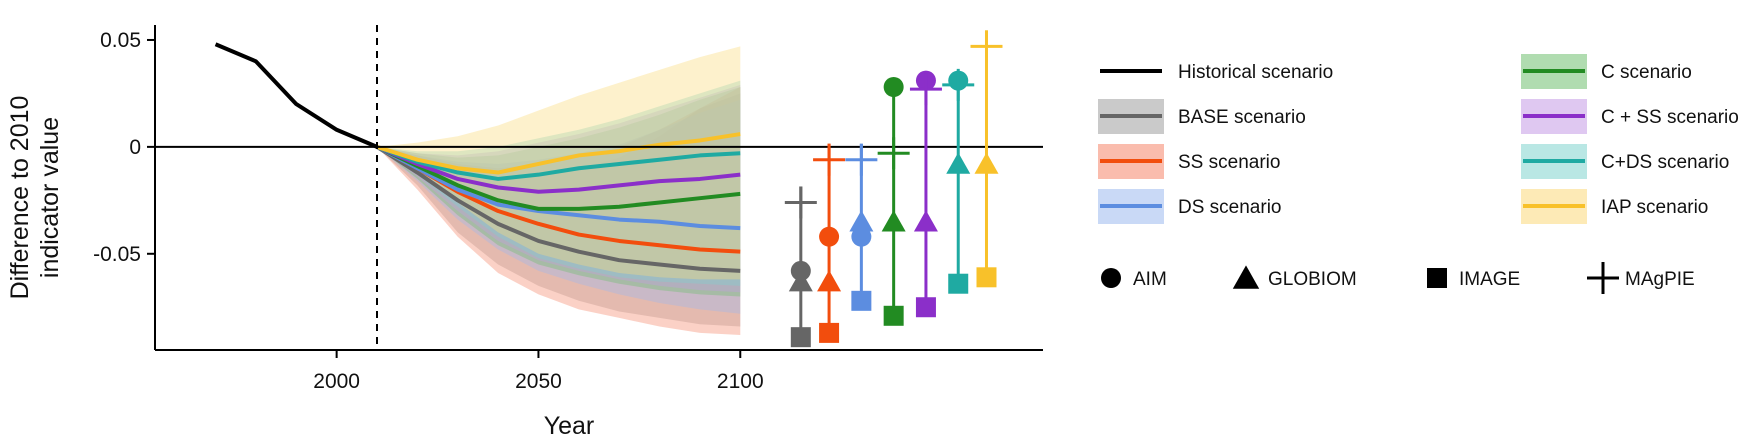  I want to click on magpie-icon, so click(1603, 278).